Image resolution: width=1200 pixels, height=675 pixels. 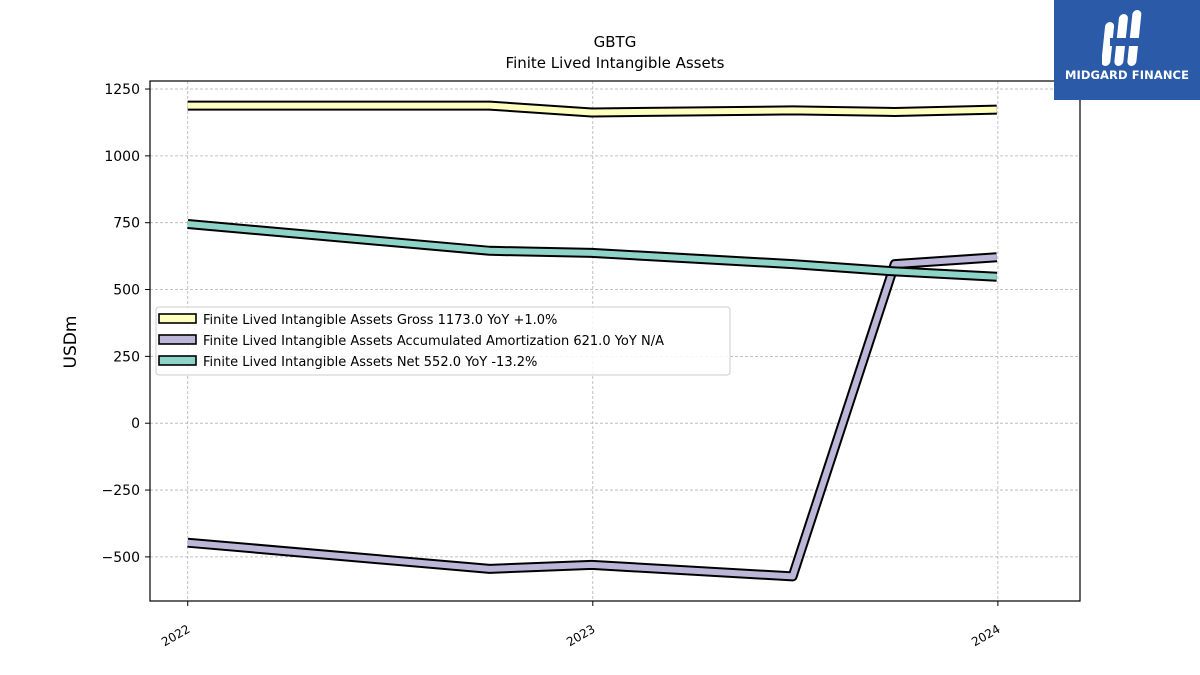 I want to click on y-tick-label: 1250, so click(x=122, y=90).